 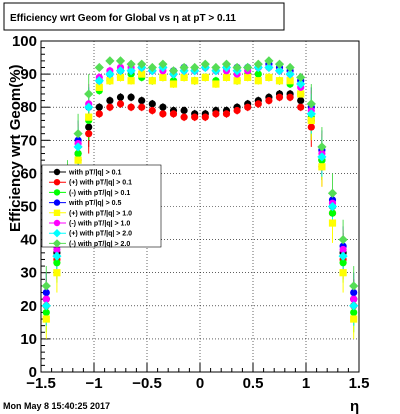 I want to click on legend-label: with pT/|q| > 0.5, so click(x=94, y=203).